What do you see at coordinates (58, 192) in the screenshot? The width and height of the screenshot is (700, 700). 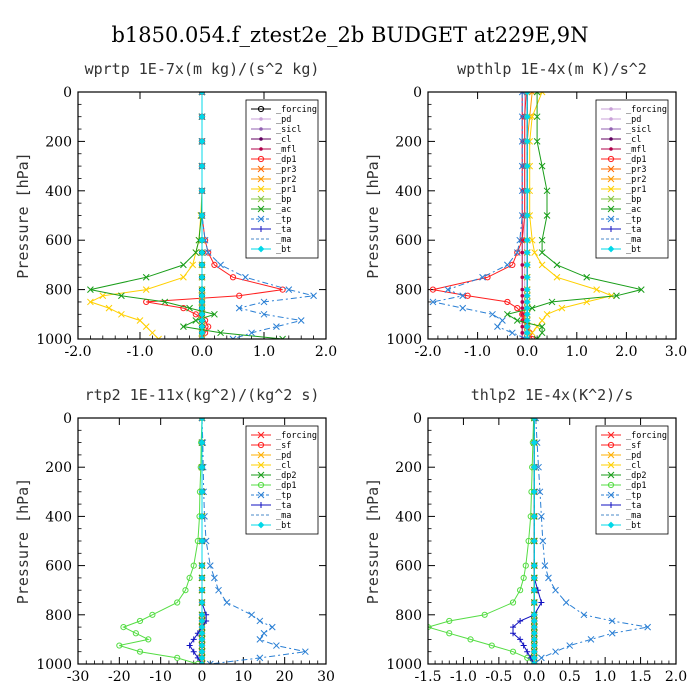 I see `y-tick-label: 400` at bounding box center [58, 192].